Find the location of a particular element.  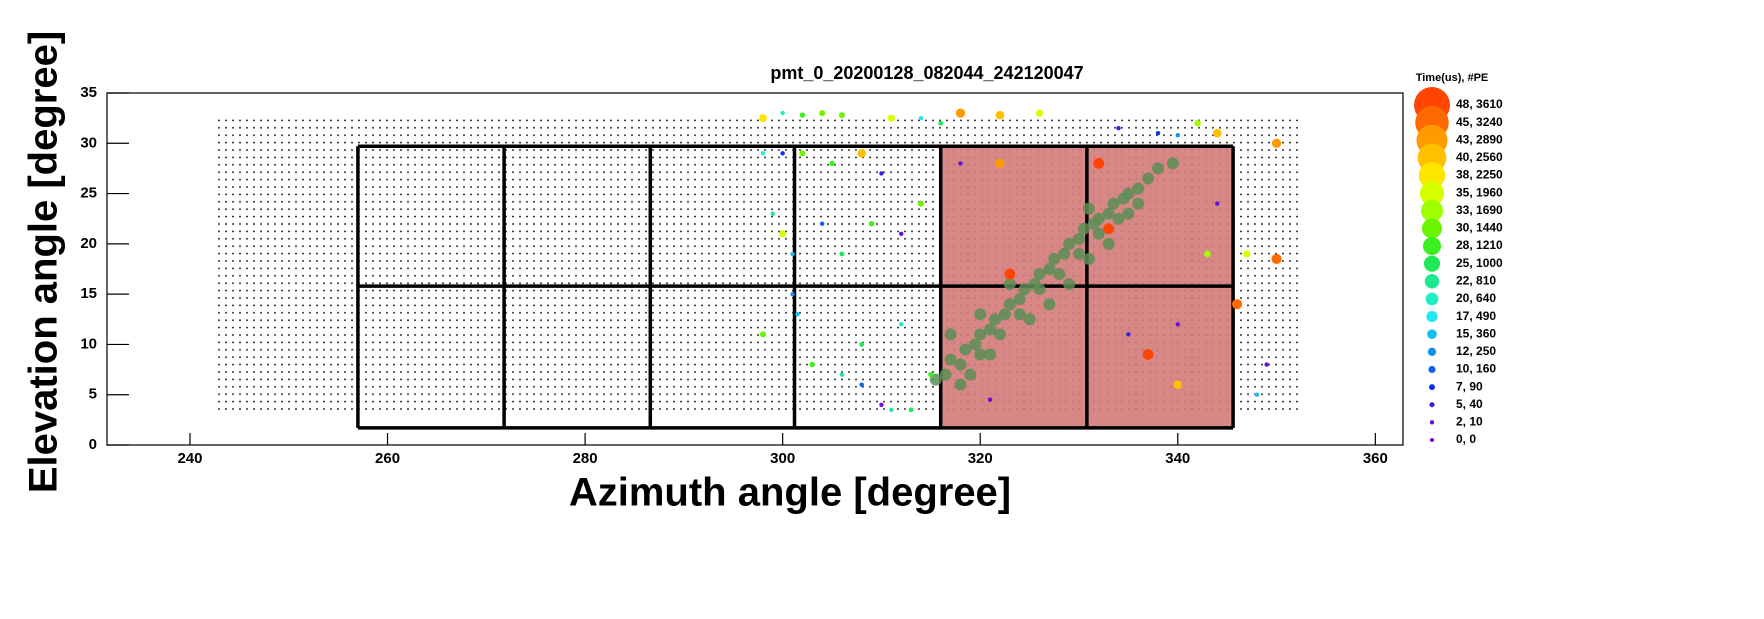

x-tick-label: 240 is located at coordinates (189, 458).